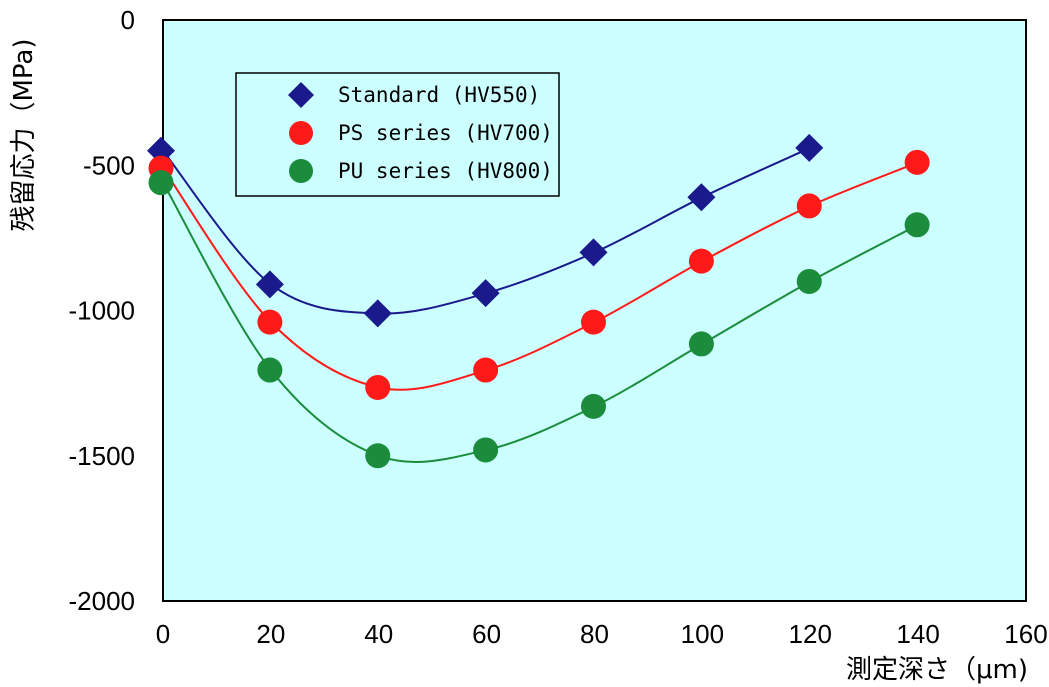  Describe the element at coordinates (594, 634) in the screenshot. I see `x-tick-label: 80` at that location.